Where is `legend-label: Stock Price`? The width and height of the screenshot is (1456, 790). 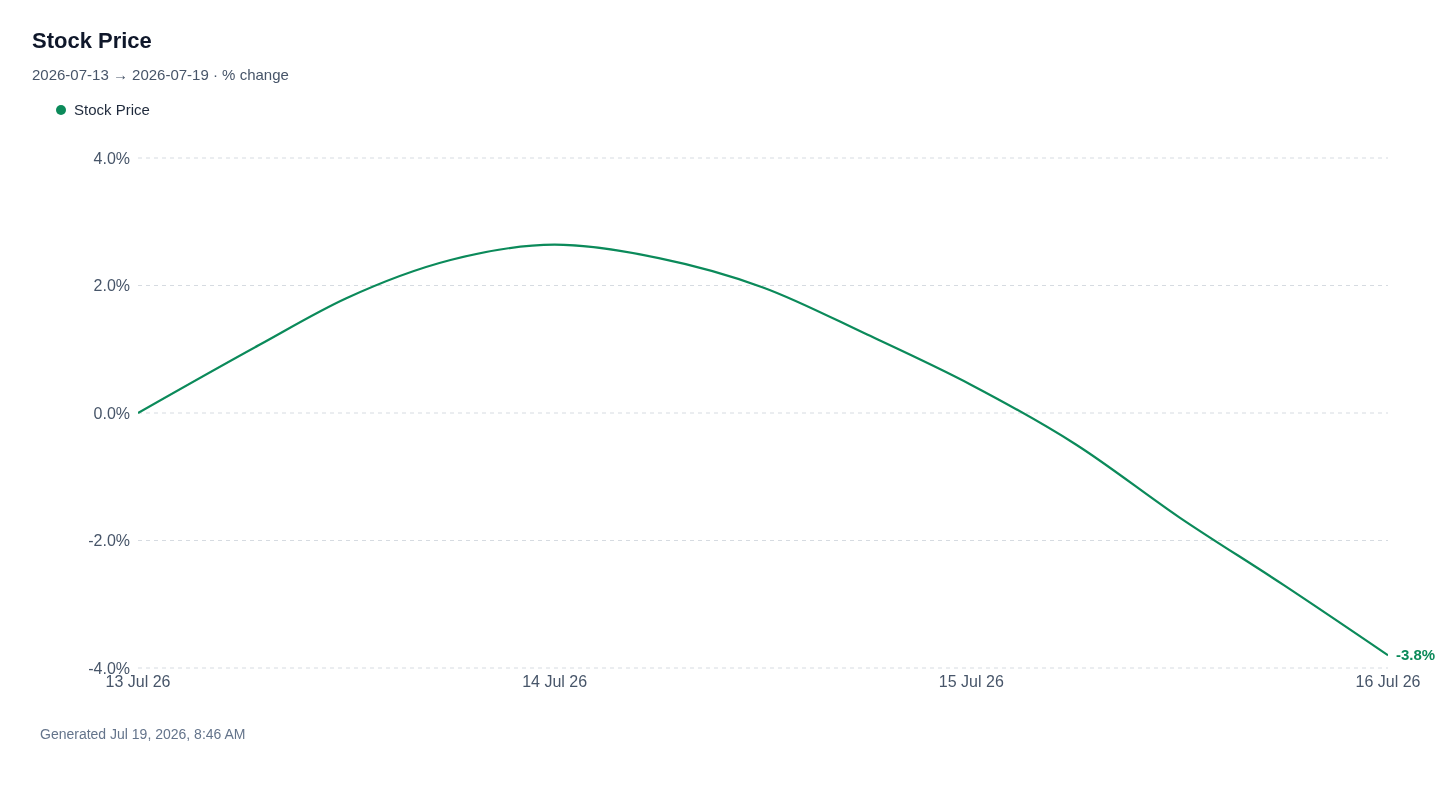 legend-label: Stock Price is located at coordinates (112, 109).